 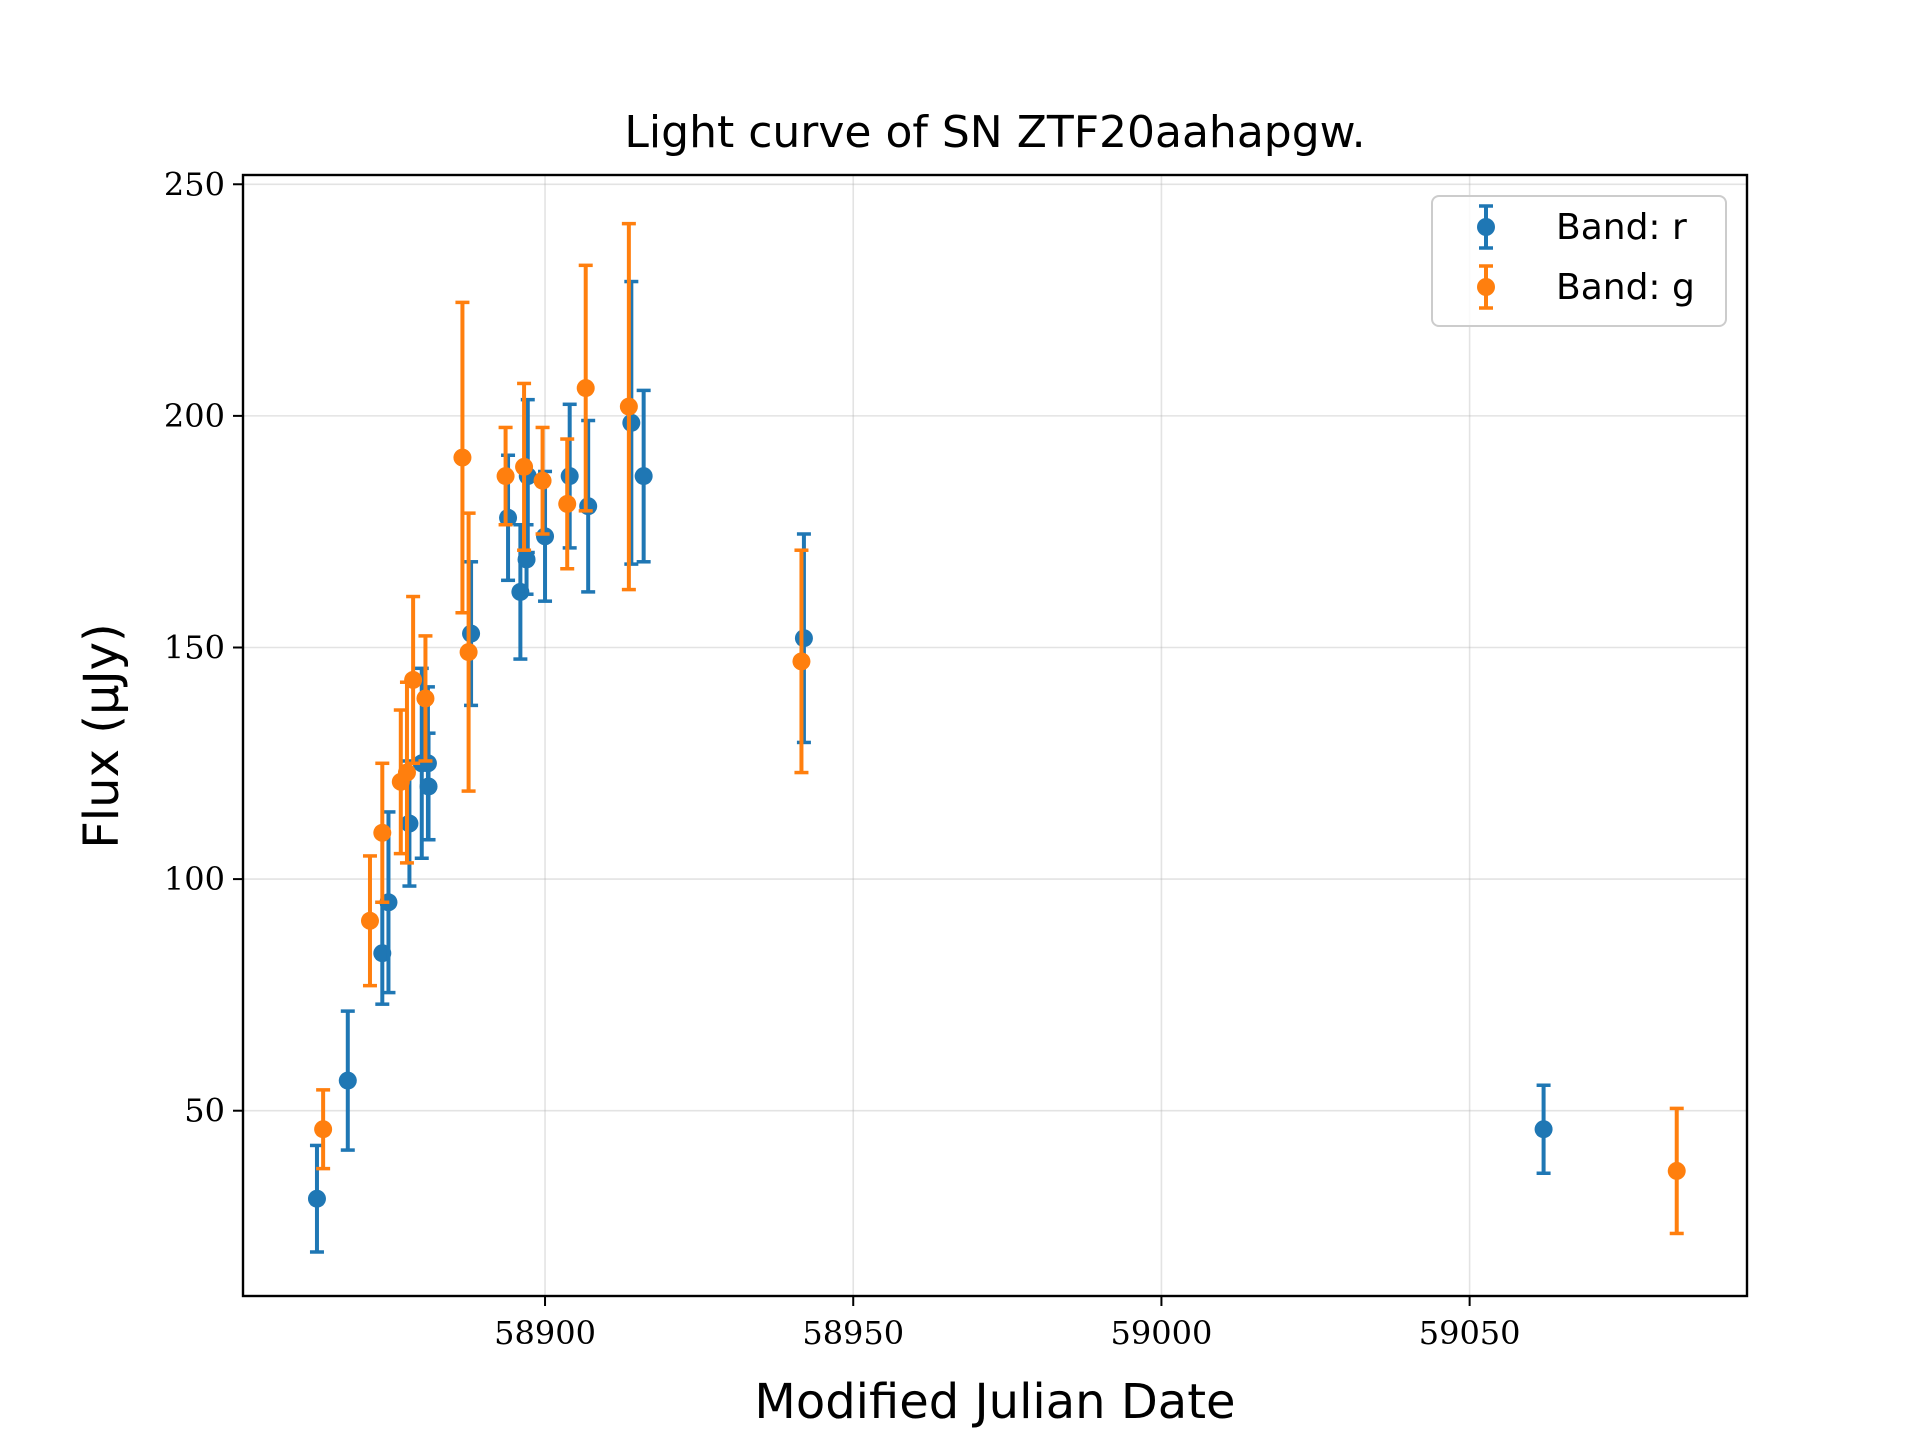 What do you see at coordinates (194, 879) in the screenshot?
I see `y-tick-label: 100` at bounding box center [194, 879].